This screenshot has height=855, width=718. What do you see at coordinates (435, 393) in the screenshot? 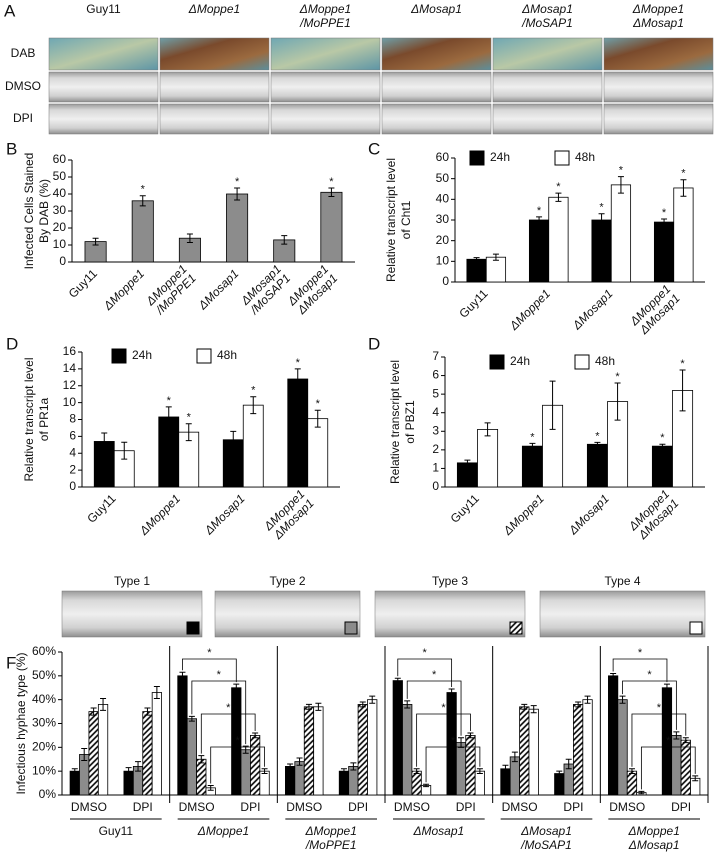
I see `y-tick-label: 5` at bounding box center [435, 393].